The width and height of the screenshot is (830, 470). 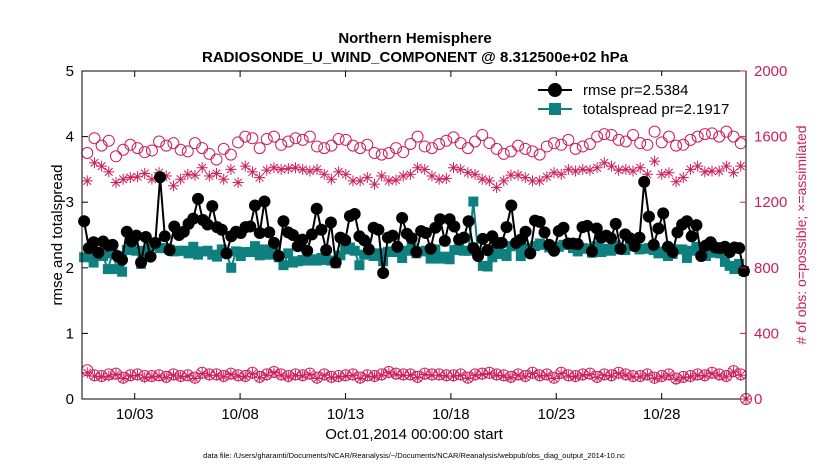 I want to click on legend-rmse-marker, so click(x=555, y=90).